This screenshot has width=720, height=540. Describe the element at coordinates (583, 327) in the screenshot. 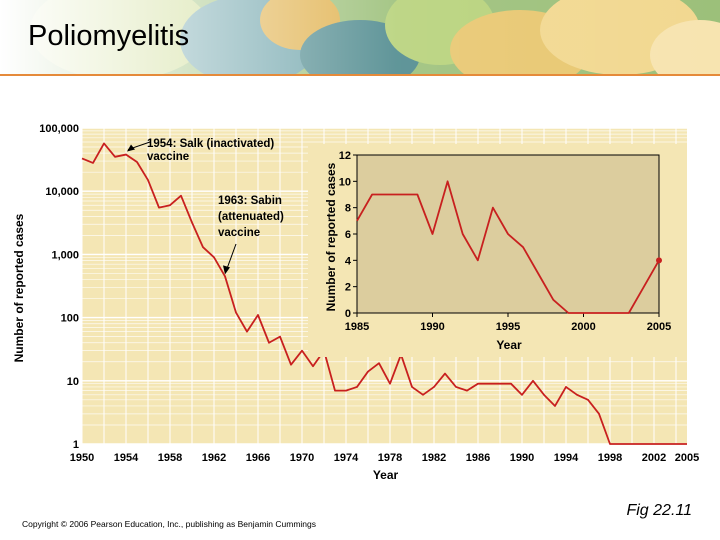

I see `inset-x-tick-label: 2000` at that location.